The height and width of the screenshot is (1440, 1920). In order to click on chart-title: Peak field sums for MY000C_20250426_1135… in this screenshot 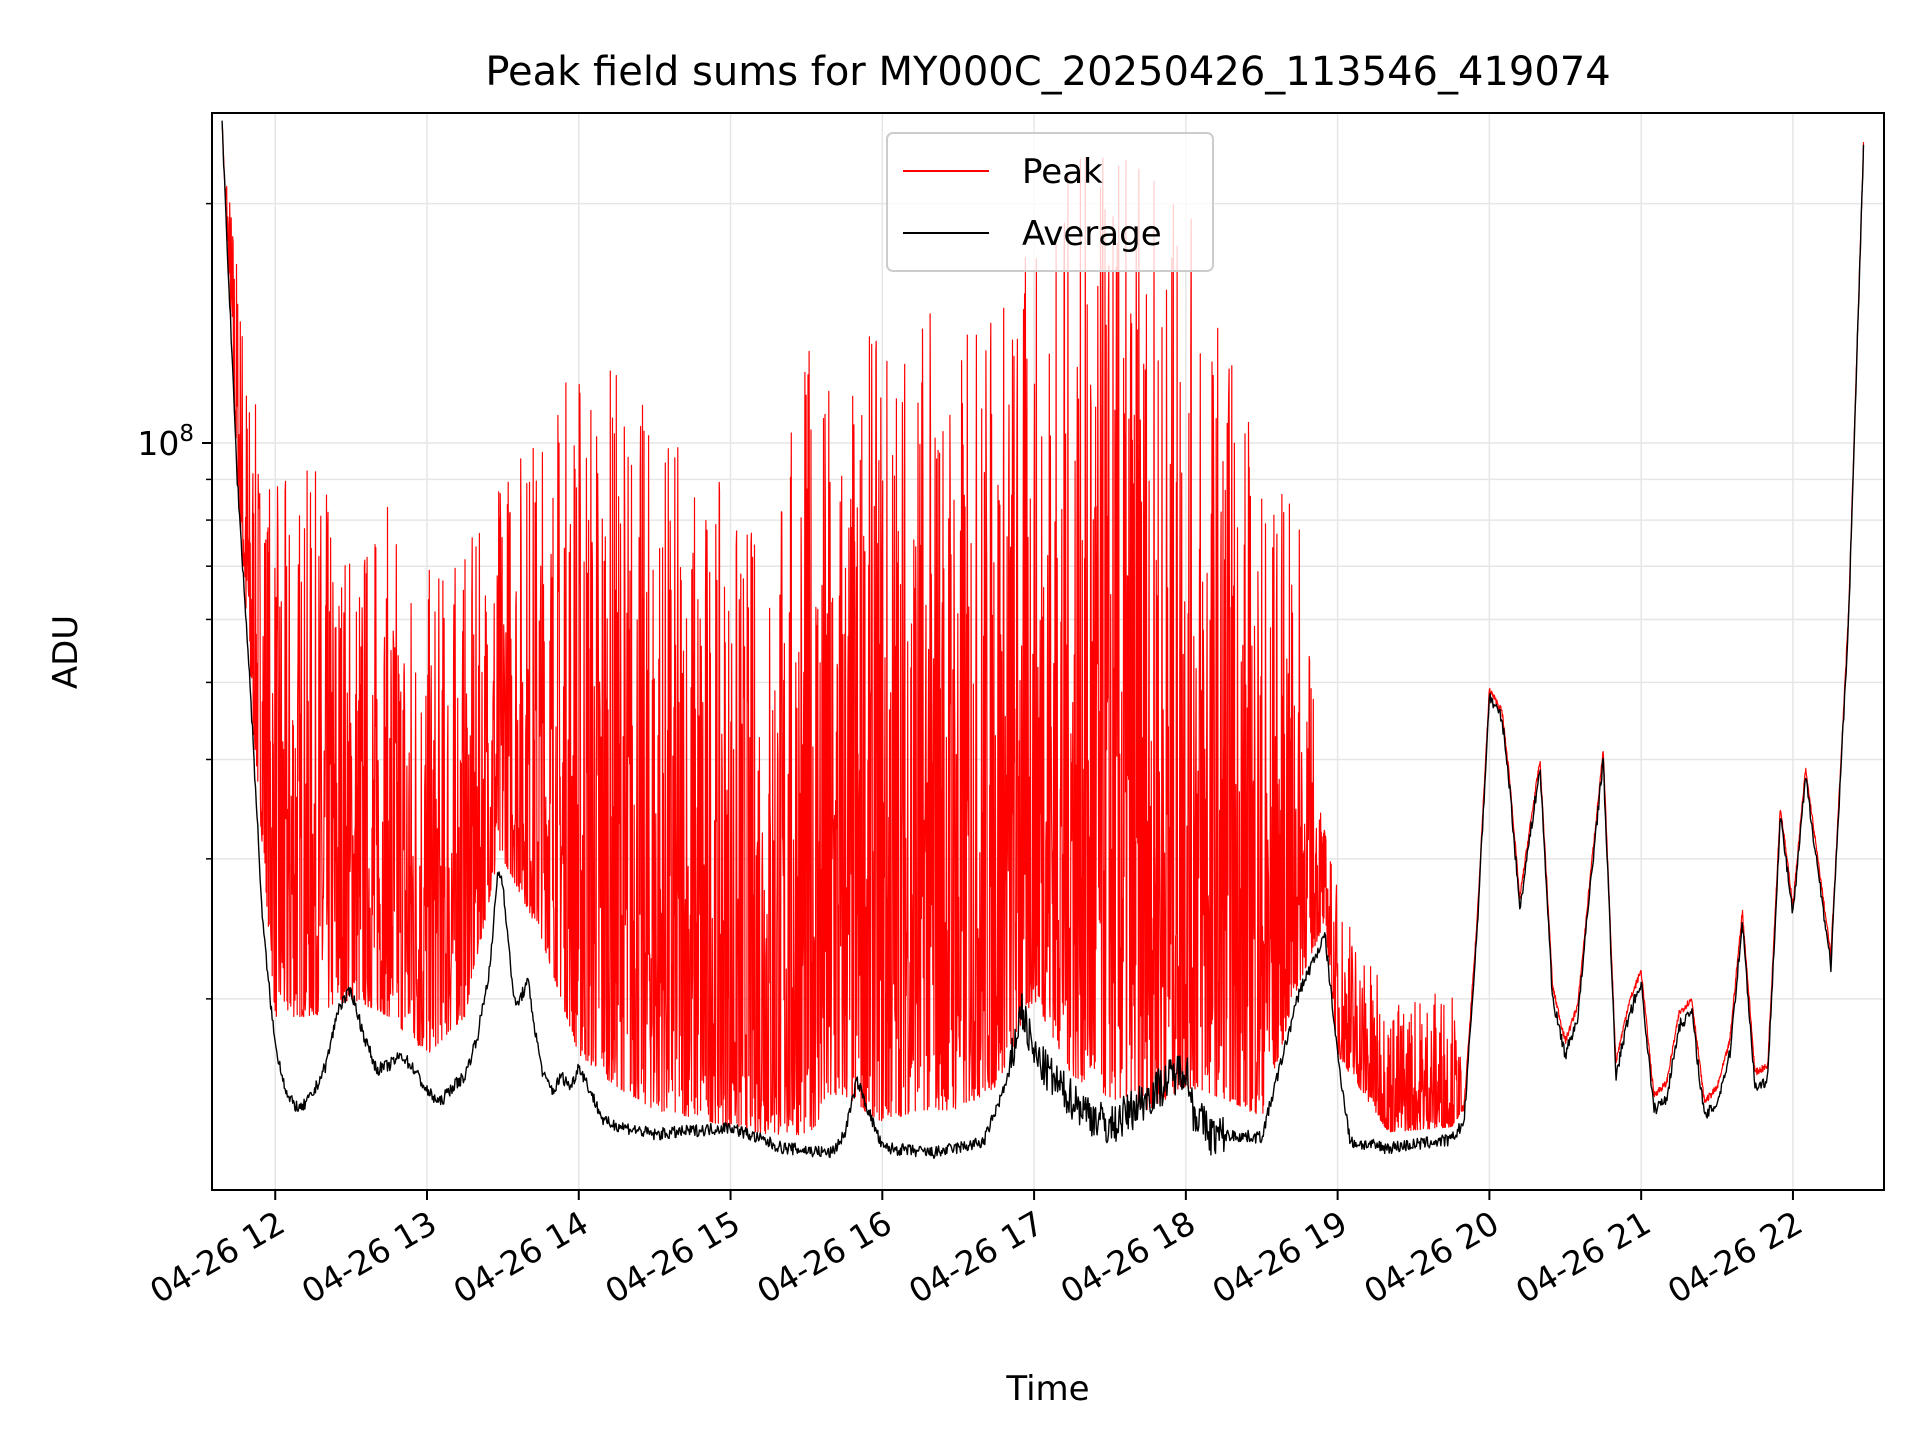, I will do `click(1047, 72)`.